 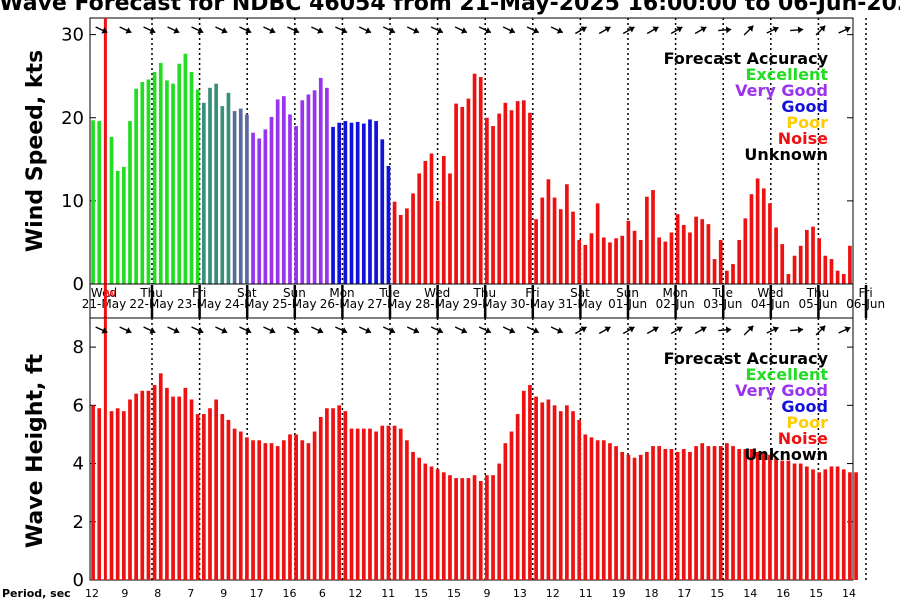 What do you see at coordinates (290, 593) in the screenshot?
I see `period-value: 16` at bounding box center [290, 593].